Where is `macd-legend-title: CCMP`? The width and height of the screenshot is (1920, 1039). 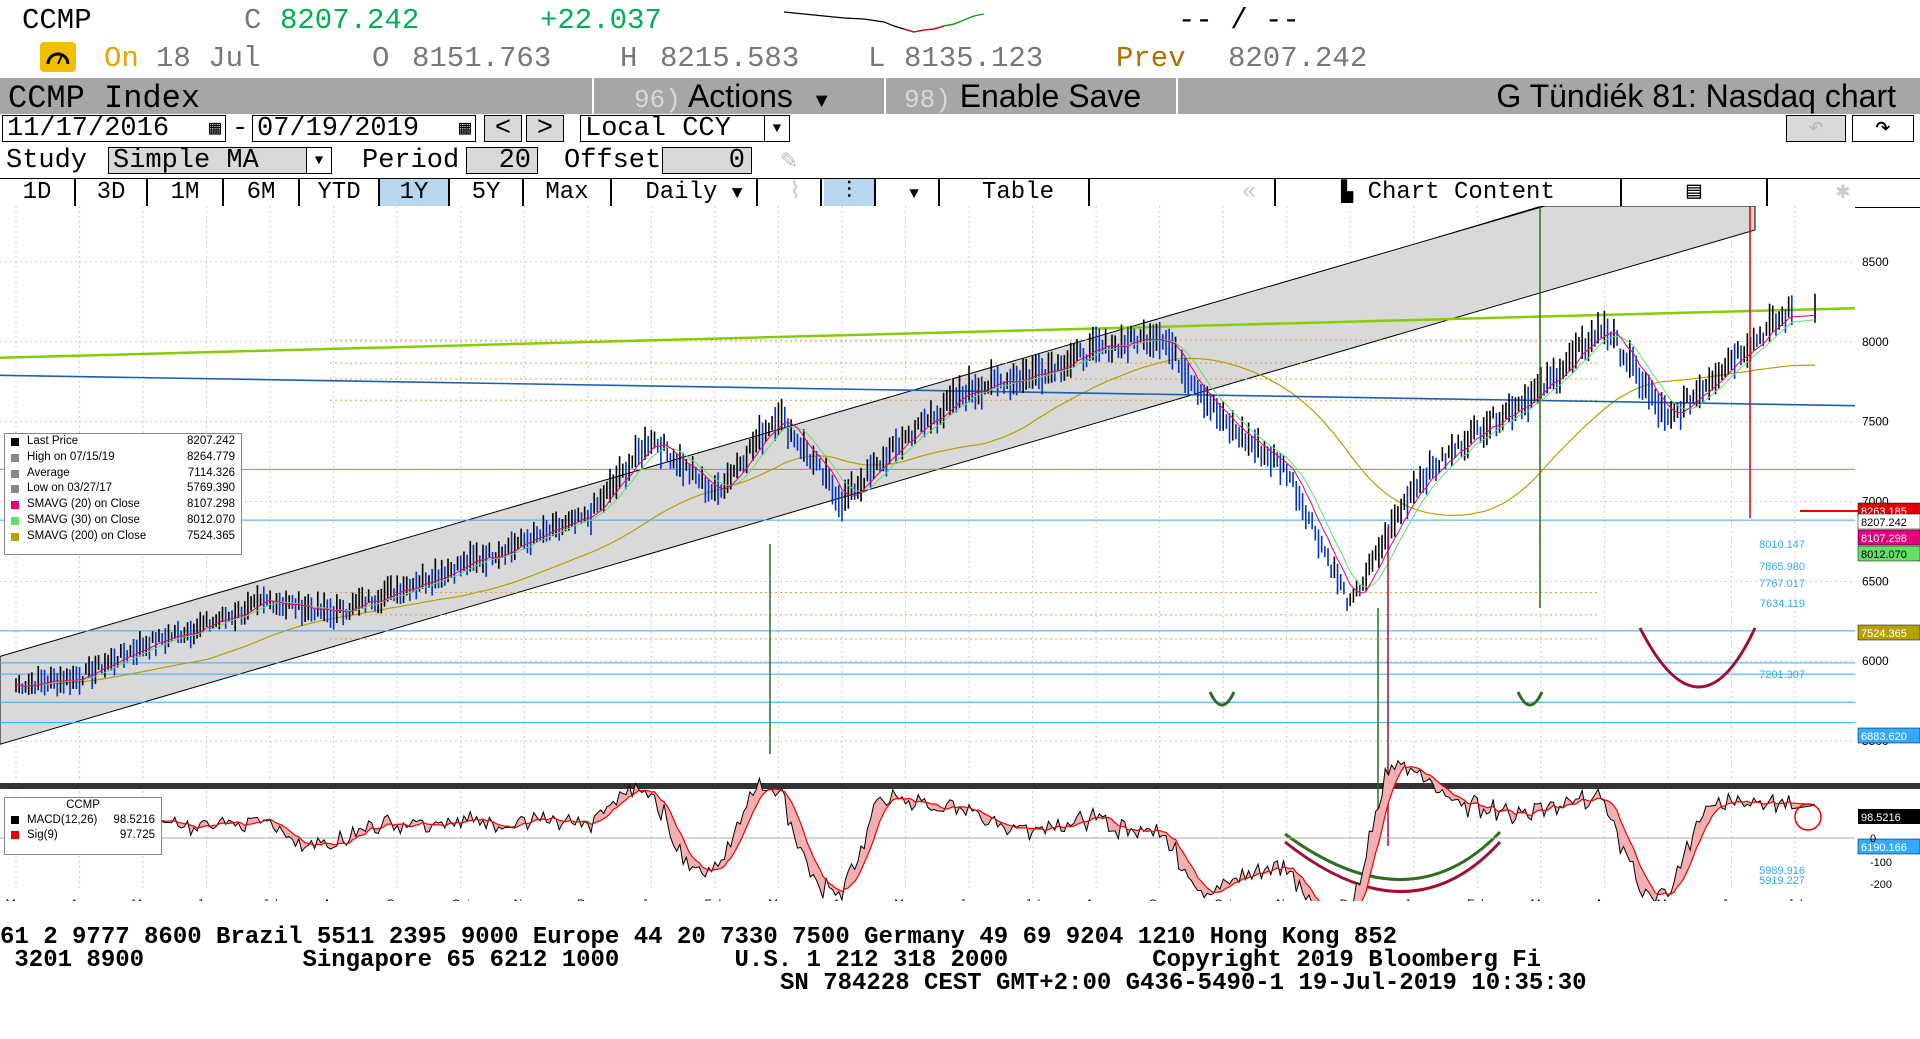
macd-legend-title: CCMP is located at coordinates (83, 805).